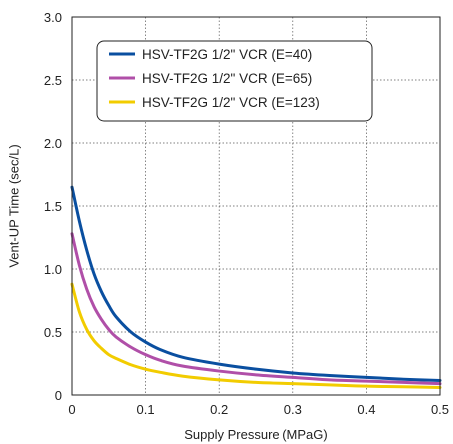  I want to click on y-tick-labels: 0 0.5 1.0 1.5 2.0 2.5 3.0, so click(53, 206).